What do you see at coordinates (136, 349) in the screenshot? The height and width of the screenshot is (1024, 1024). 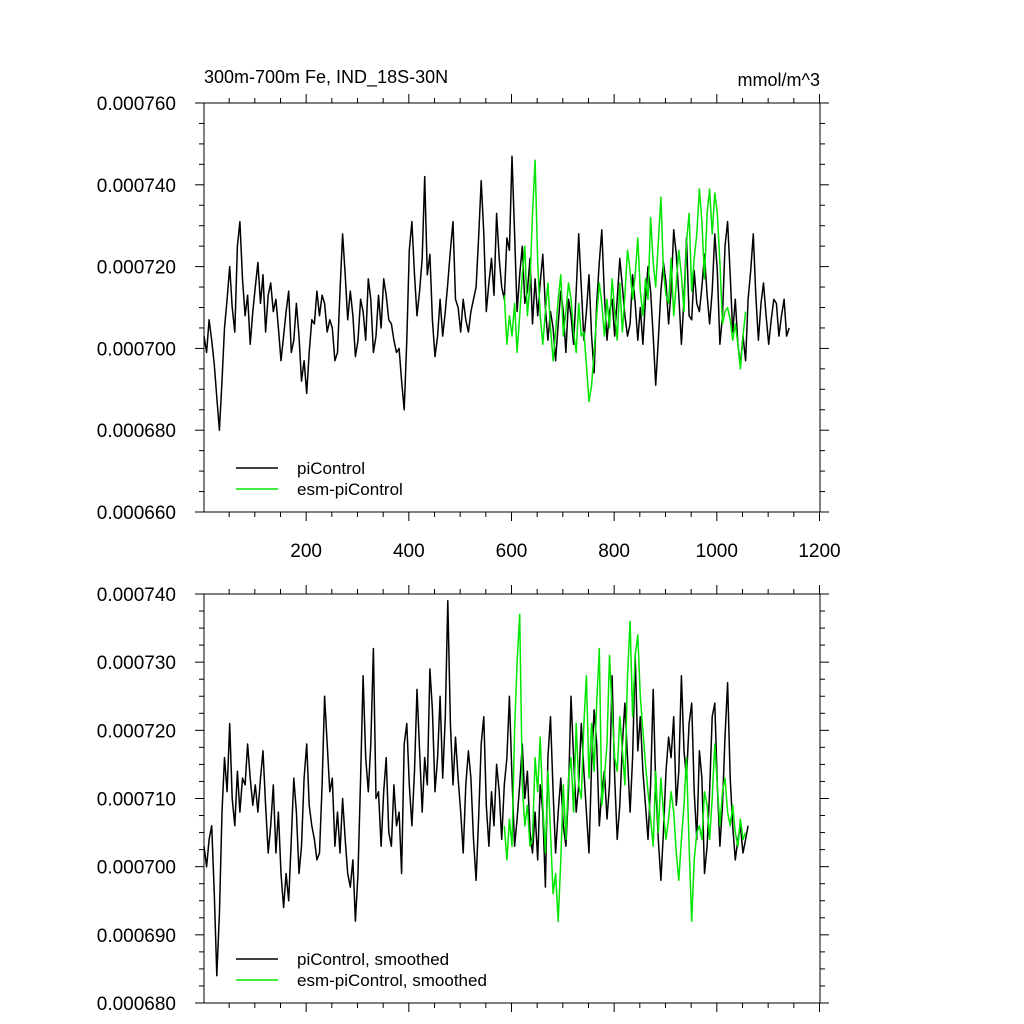 I see `top-y-tick-label: 0.000700` at bounding box center [136, 349].